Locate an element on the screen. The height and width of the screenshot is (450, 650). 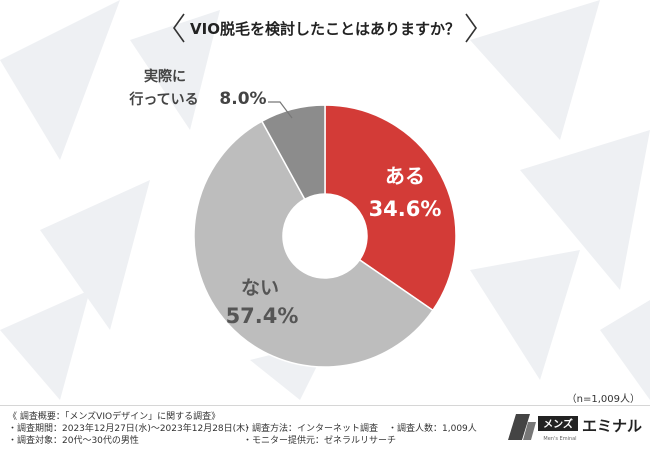
footer-divider is located at coordinates (325, 405).